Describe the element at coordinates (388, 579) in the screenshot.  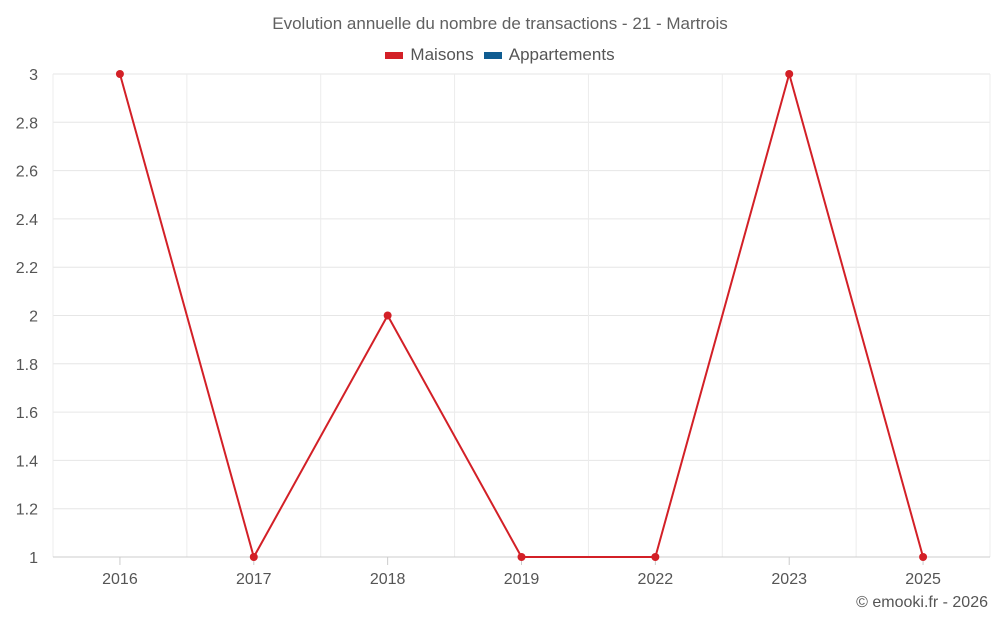
I see `x-tick-label: 2018` at that location.